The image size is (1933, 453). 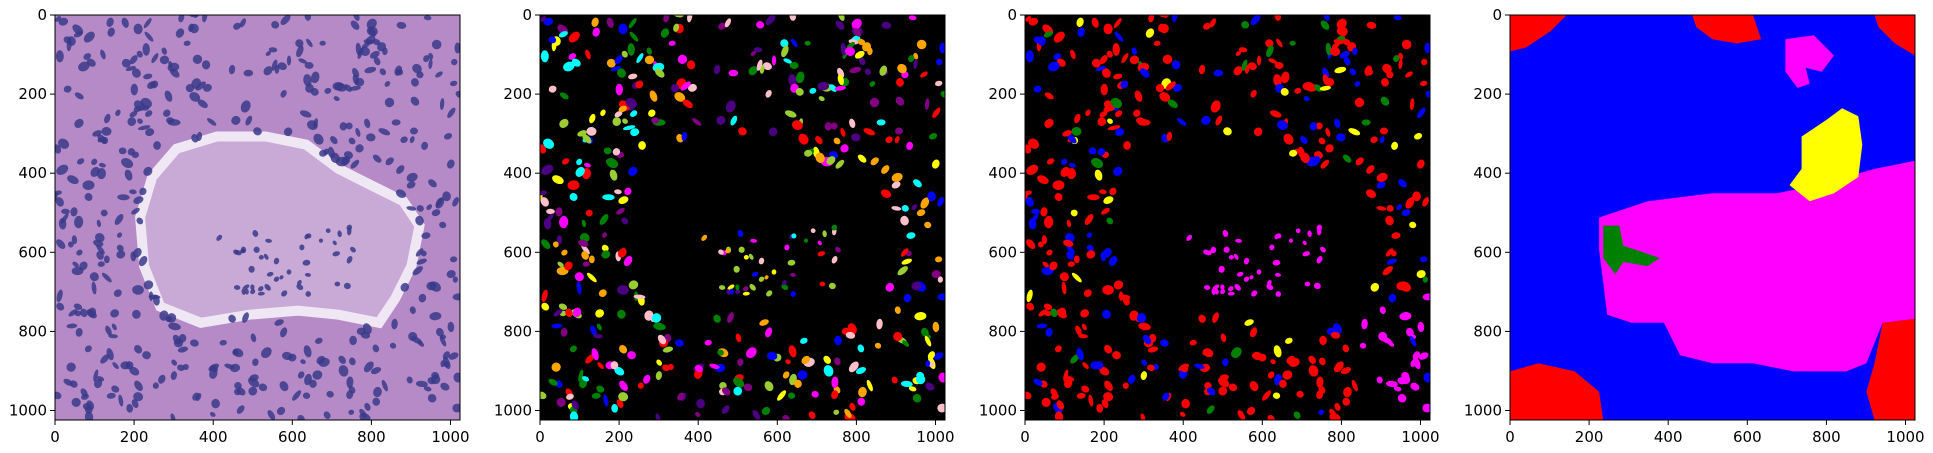 I want to click on y-tick-label: 400, so click(x=1487, y=173).